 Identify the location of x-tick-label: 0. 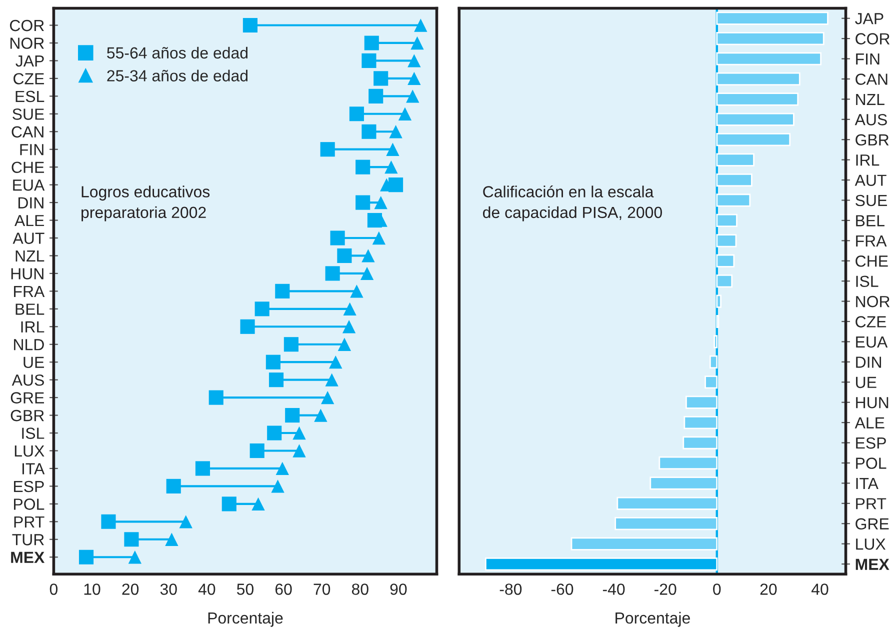
(54, 589).